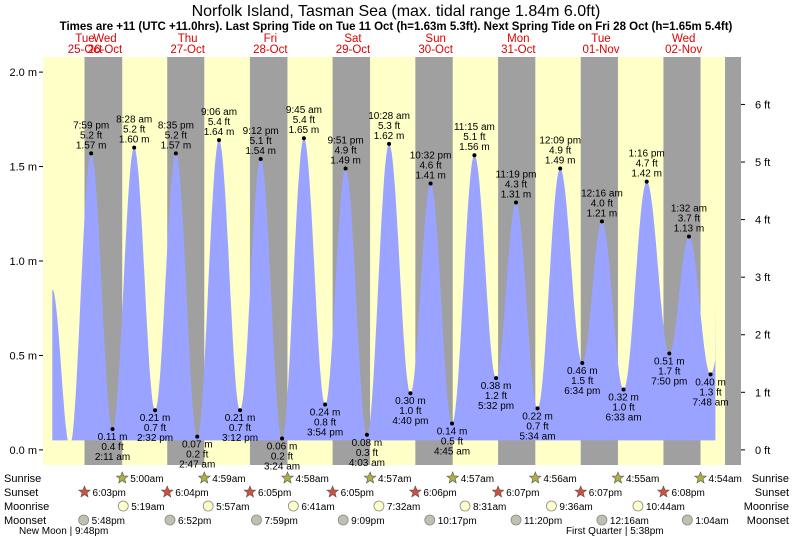  What do you see at coordinates (431, 166) in the screenshot?
I see `tide-label: 10:32 pm4.6 ft1.41 m` at bounding box center [431, 166].